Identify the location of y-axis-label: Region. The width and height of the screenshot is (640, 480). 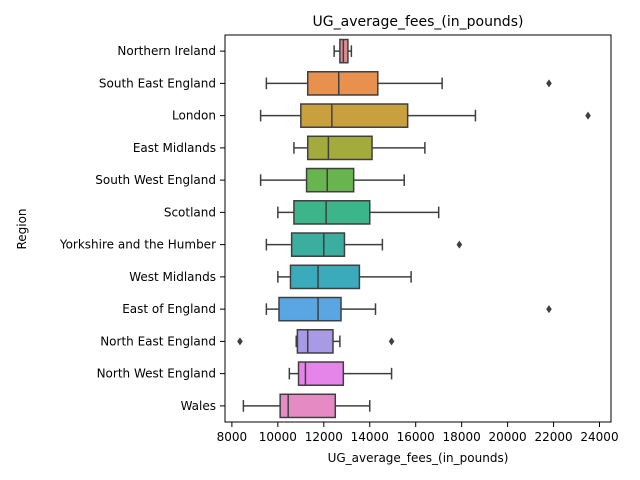
(22, 228).